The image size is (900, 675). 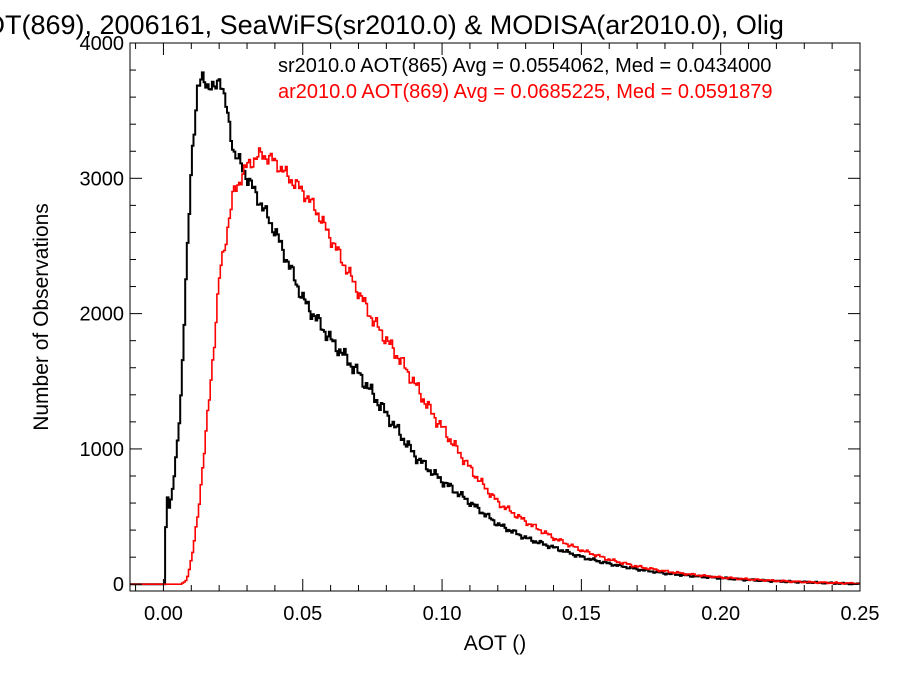 I want to click on y-tick-label: 3000, so click(x=102, y=179).